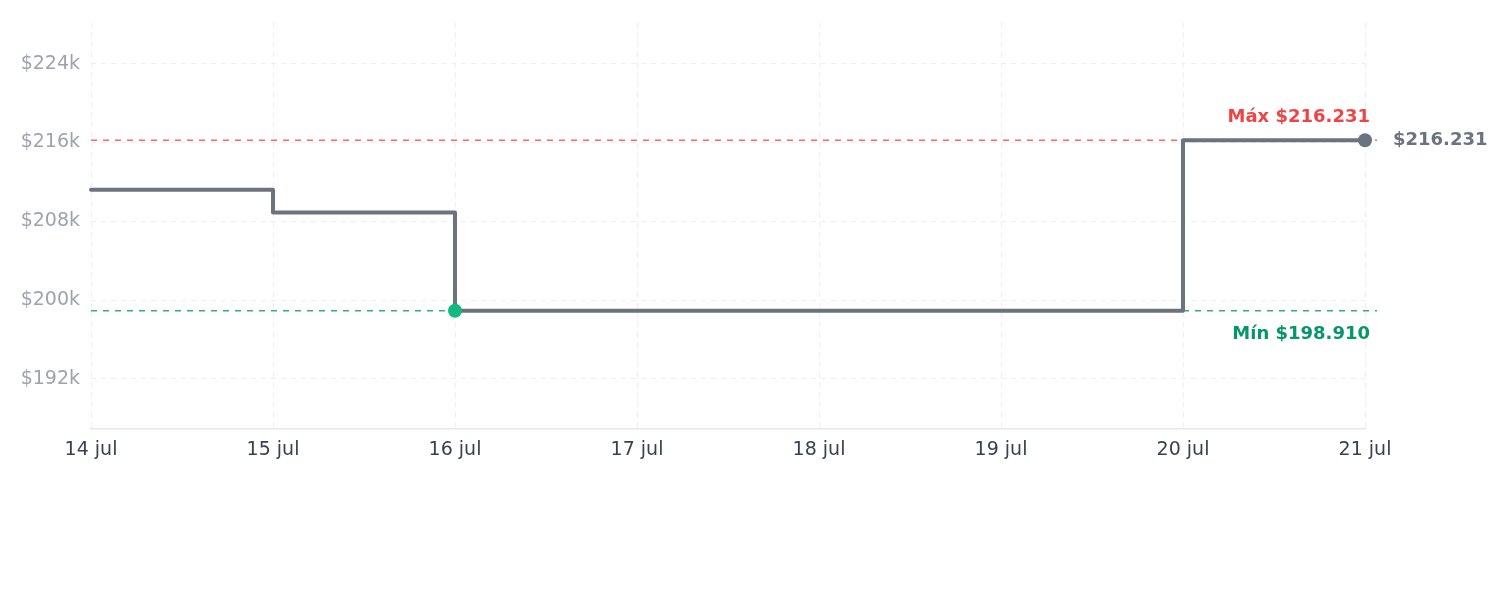  What do you see at coordinates (455, 448) in the screenshot?
I see `x-tick-label: 16 jul` at bounding box center [455, 448].